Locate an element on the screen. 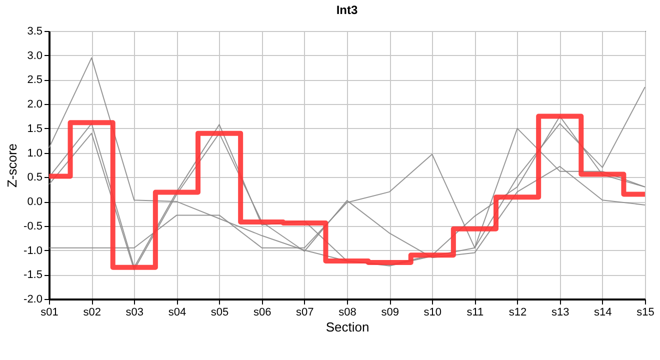  y-tick-label: -1.5 is located at coordinates (33, 275).